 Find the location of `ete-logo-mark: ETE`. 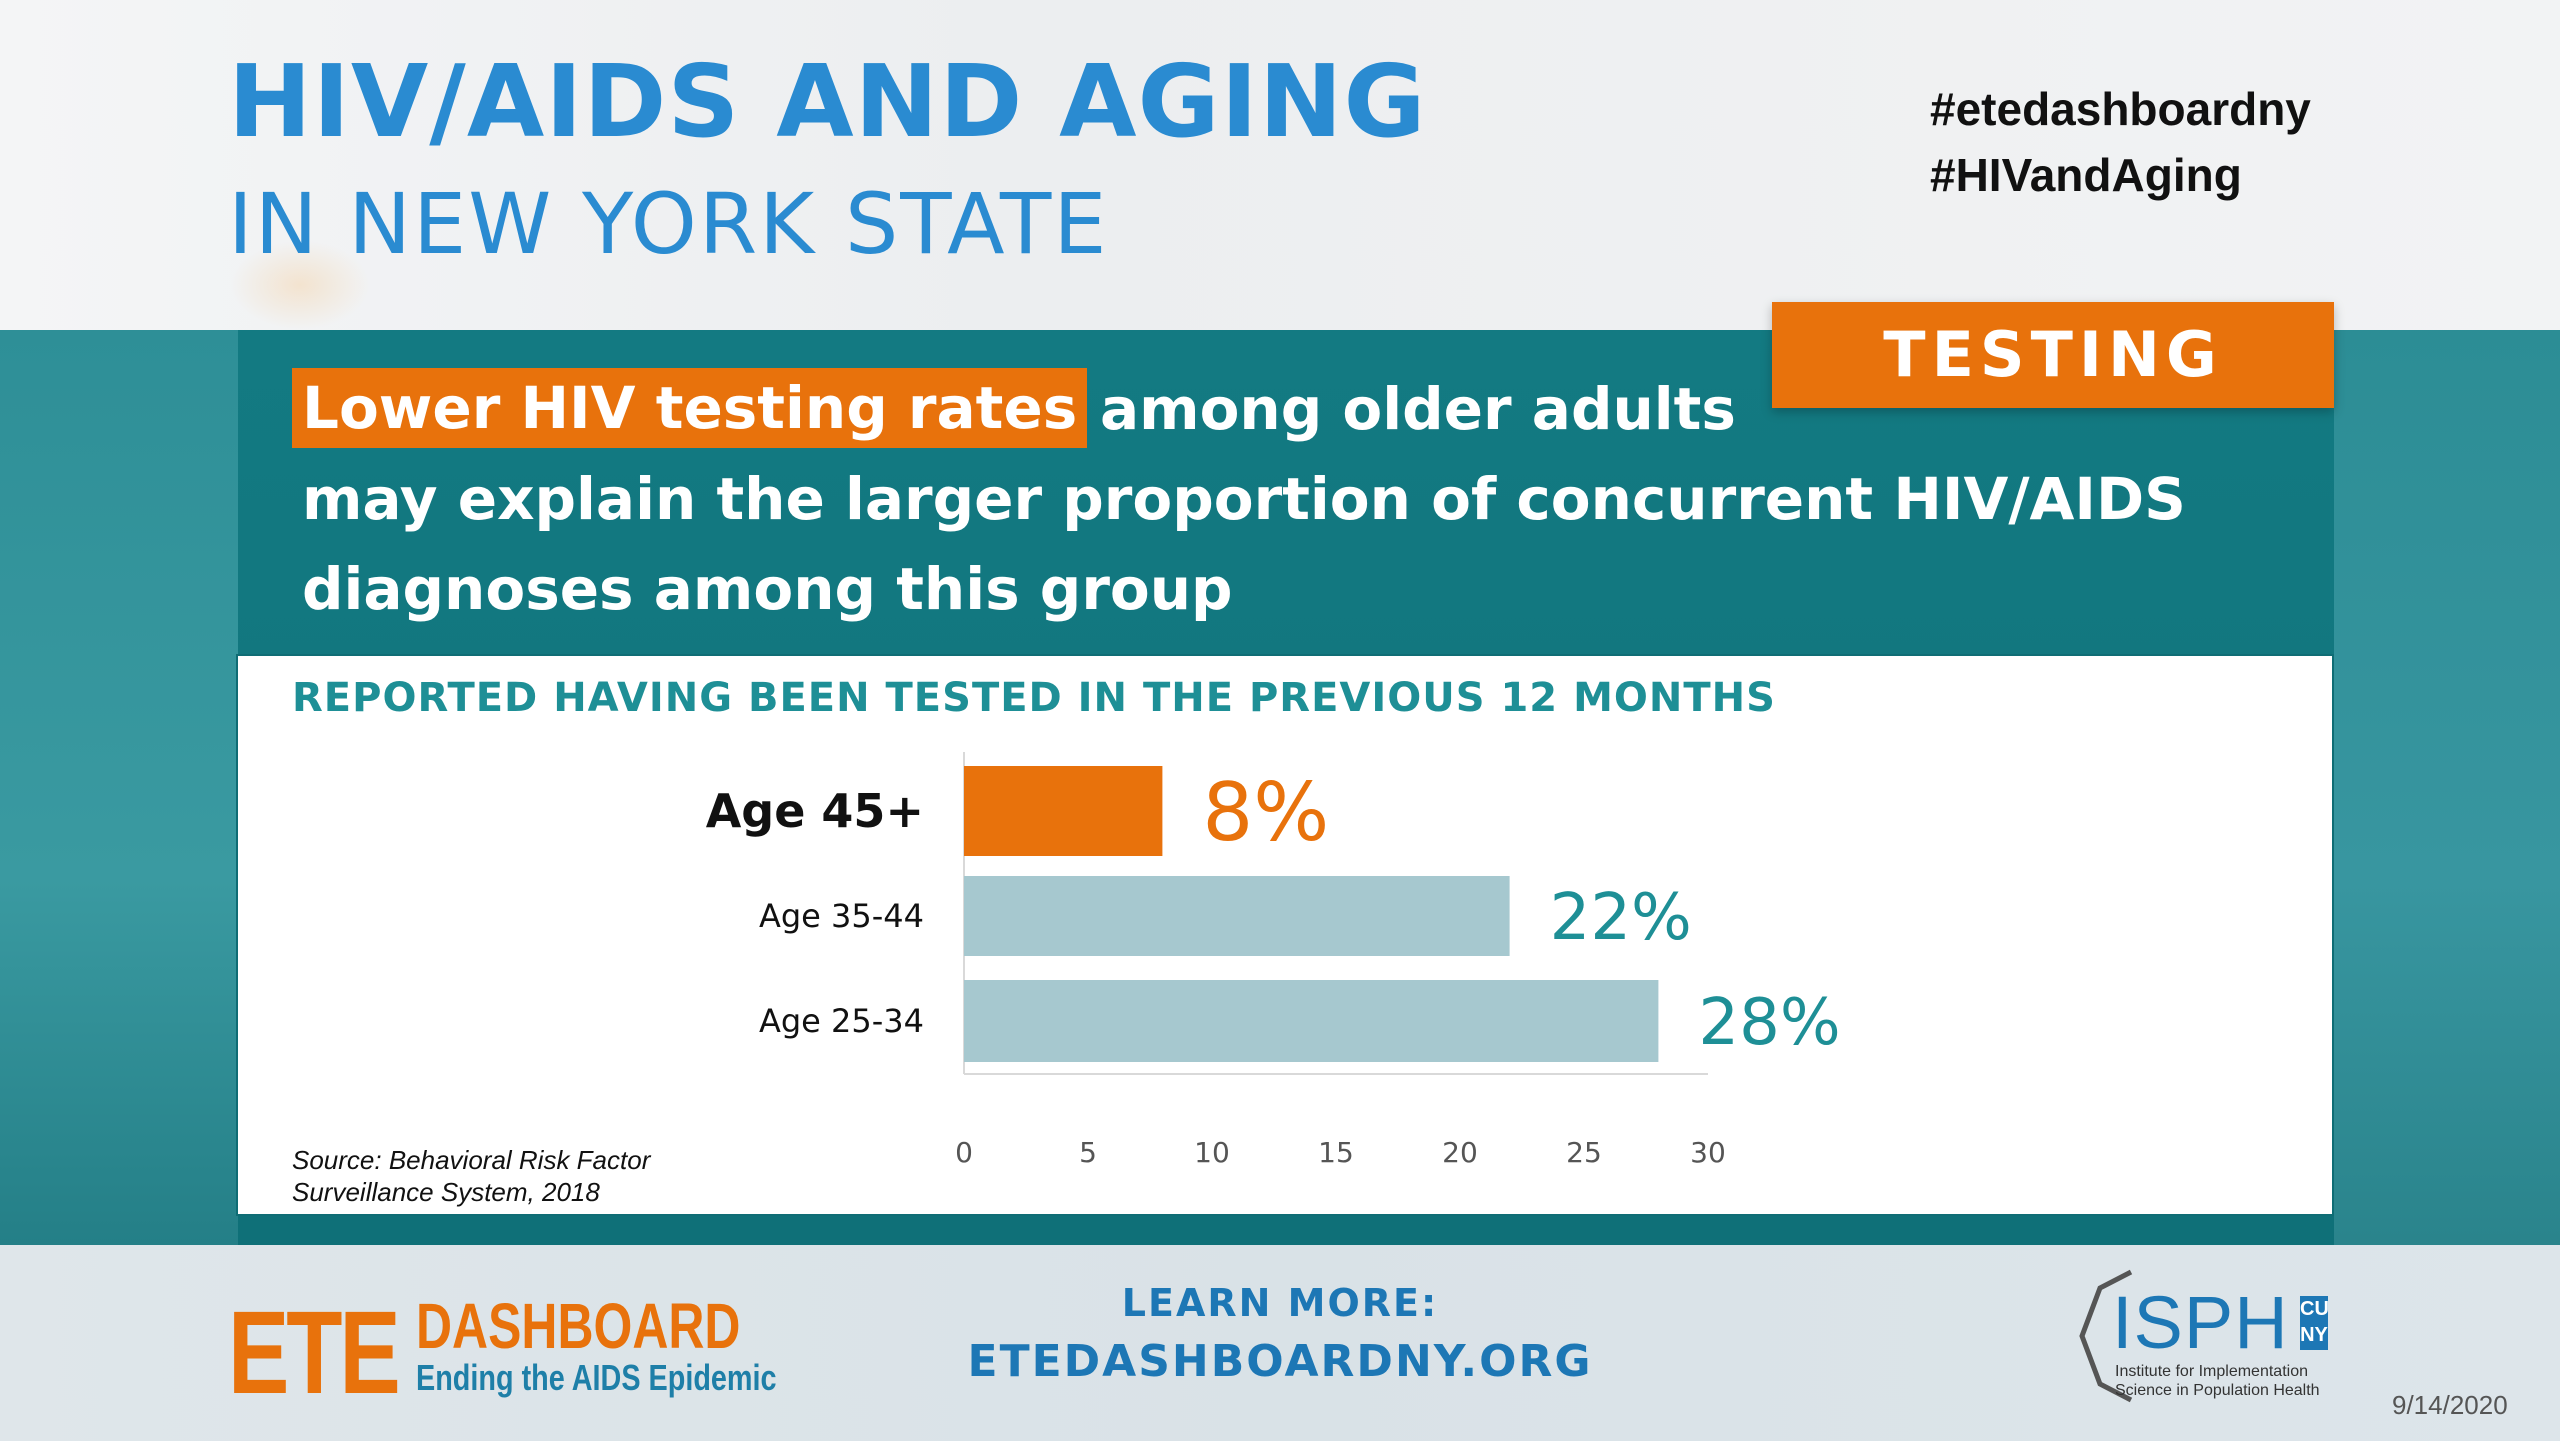

ete-logo-mark: ETE is located at coordinates (314, 1353).